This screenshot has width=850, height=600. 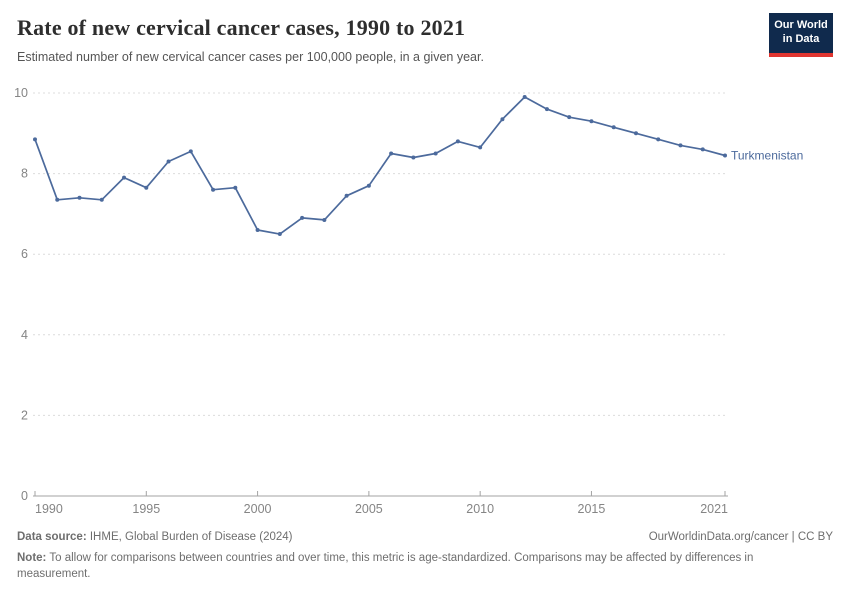 I want to click on y-tick-label-2: 2, so click(x=24, y=415).